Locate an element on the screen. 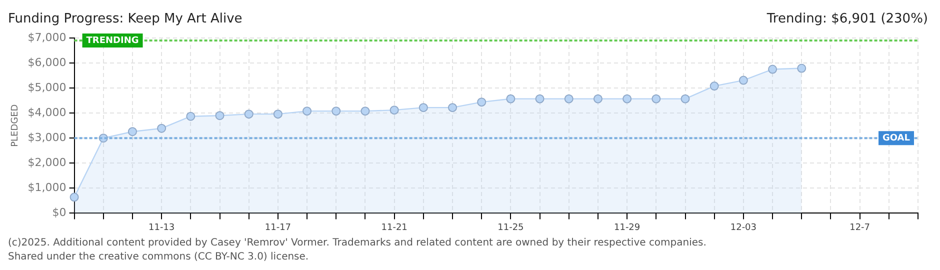  x-tick-label: 12-03 is located at coordinates (743, 227).